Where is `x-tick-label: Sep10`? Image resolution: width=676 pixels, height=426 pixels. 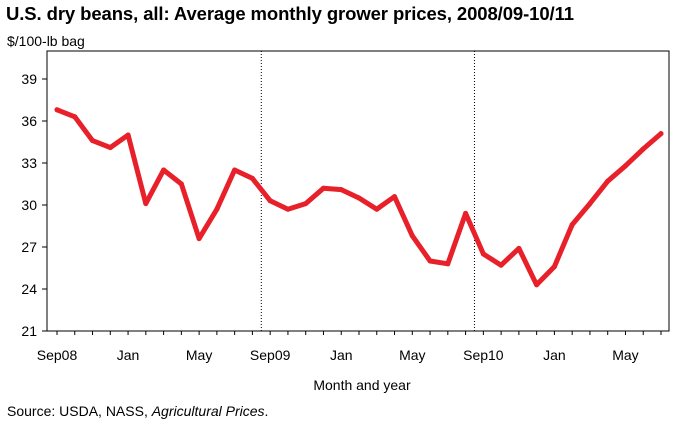
x-tick-label: Sep10 is located at coordinates (483, 355).